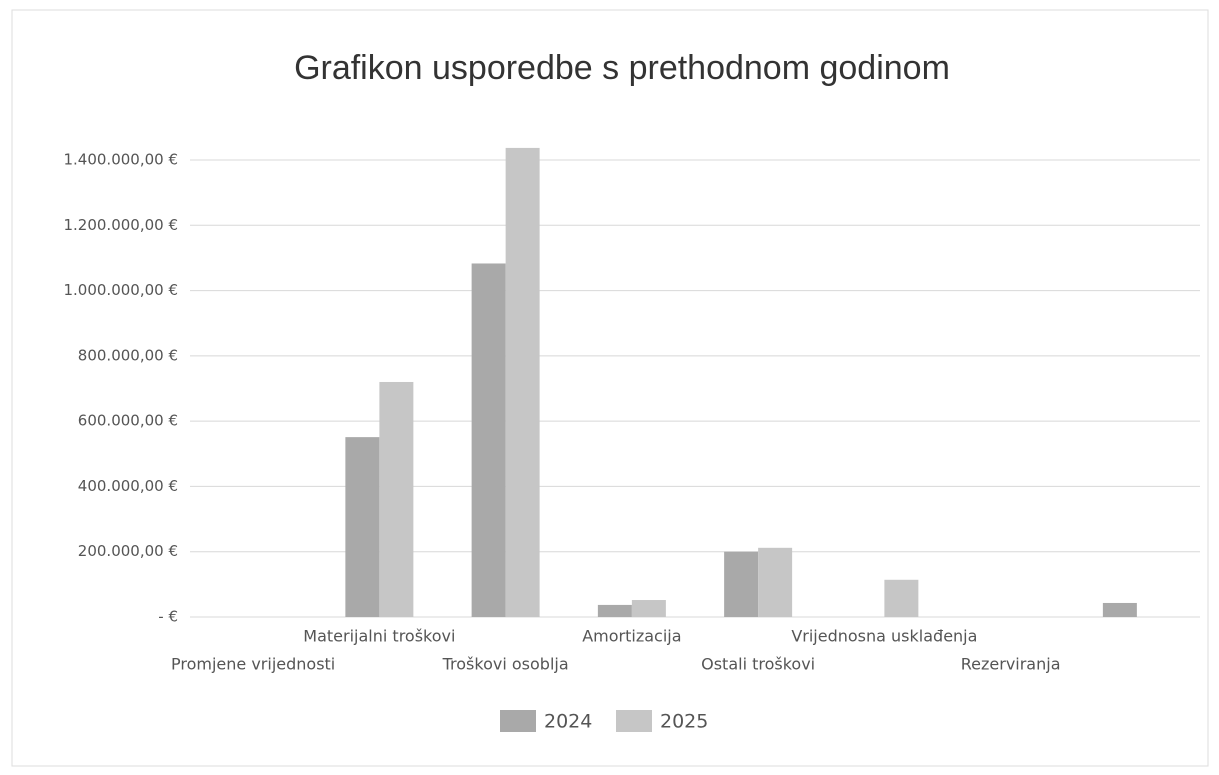 The height and width of the screenshot is (775, 1219). I want to click on y-tick-label: 800.000,00 €, so click(128, 355).